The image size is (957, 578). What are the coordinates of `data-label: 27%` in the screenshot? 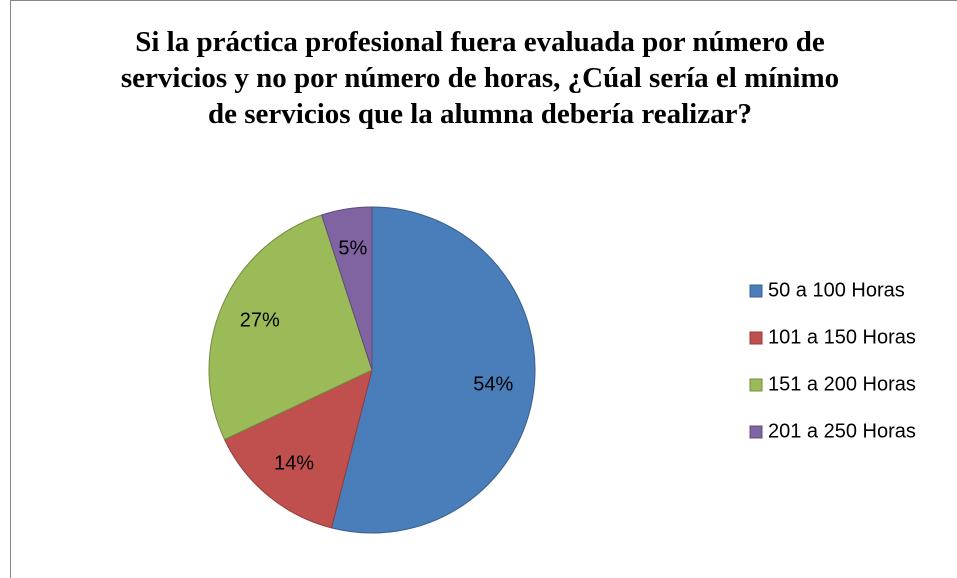 It's located at (260, 321).